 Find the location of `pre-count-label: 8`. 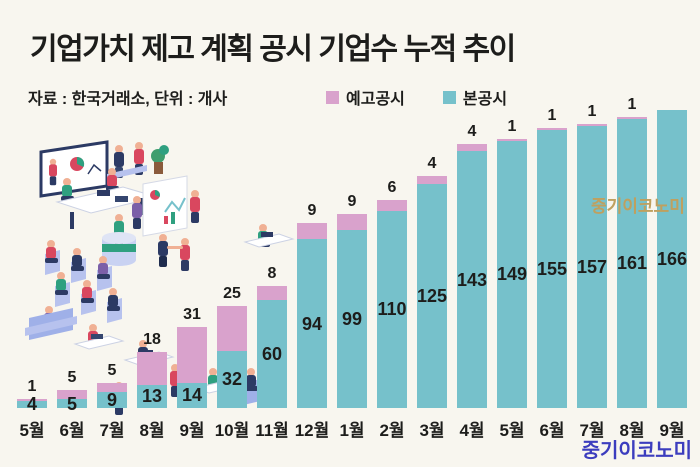

pre-count-label: 8 is located at coordinates (272, 273).